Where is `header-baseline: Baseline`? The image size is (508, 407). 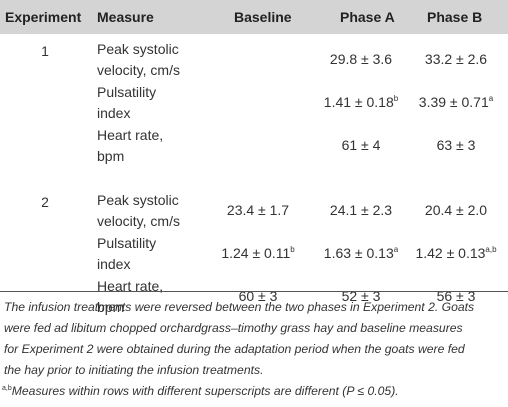 header-baseline: Baseline is located at coordinates (263, 17).